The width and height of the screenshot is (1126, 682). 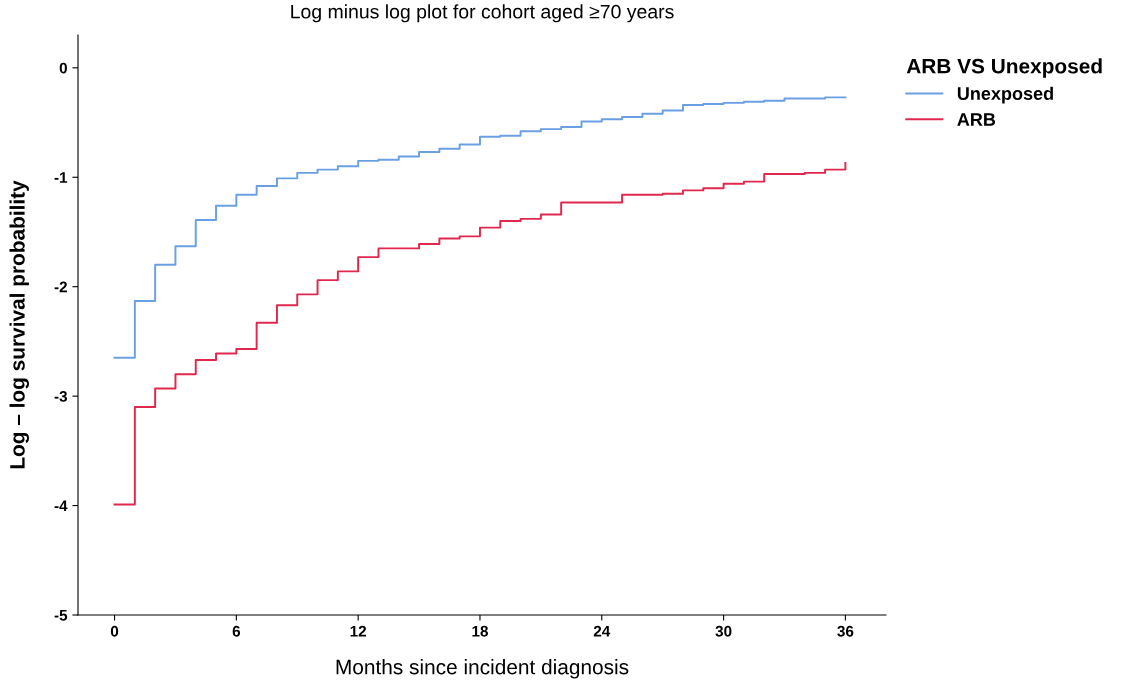 What do you see at coordinates (61, 615) in the screenshot?
I see `y-tick-label: -5` at bounding box center [61, 615].